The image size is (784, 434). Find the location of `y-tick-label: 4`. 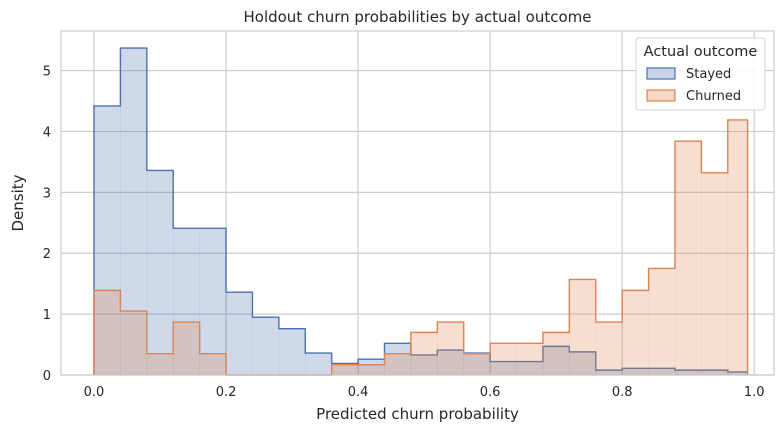

y-tick-label: 4 is located at coordinates (47, 132).